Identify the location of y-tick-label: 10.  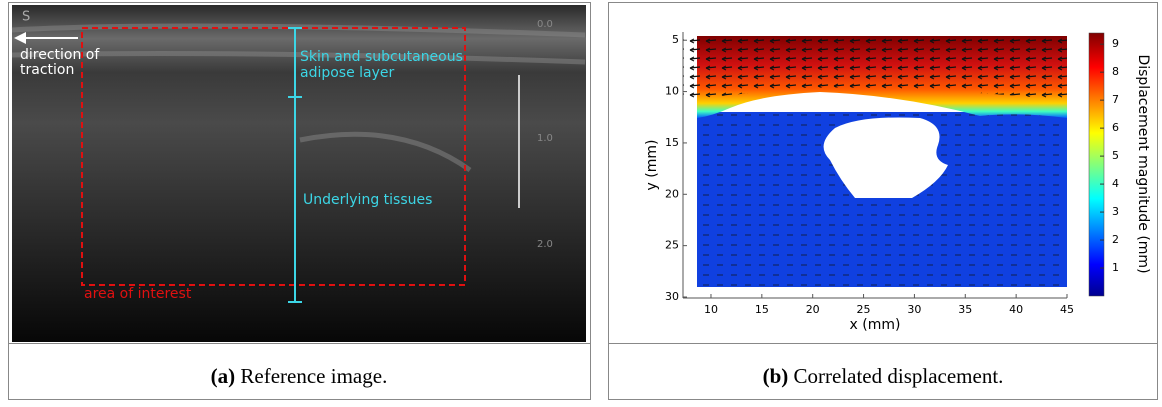
(672, 91).